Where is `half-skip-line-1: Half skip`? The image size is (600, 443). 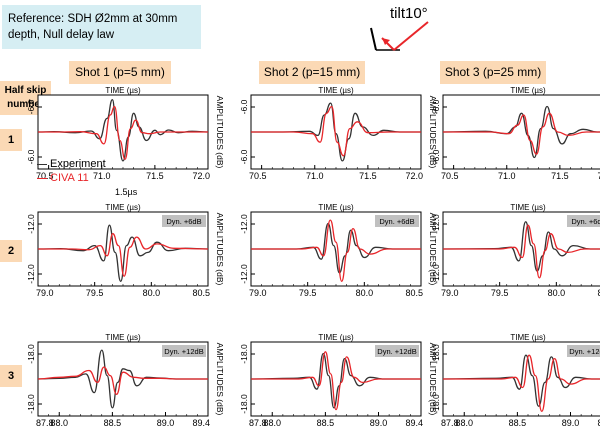
half-skip-line-1: Half skip is located at coordinates (25, 90).